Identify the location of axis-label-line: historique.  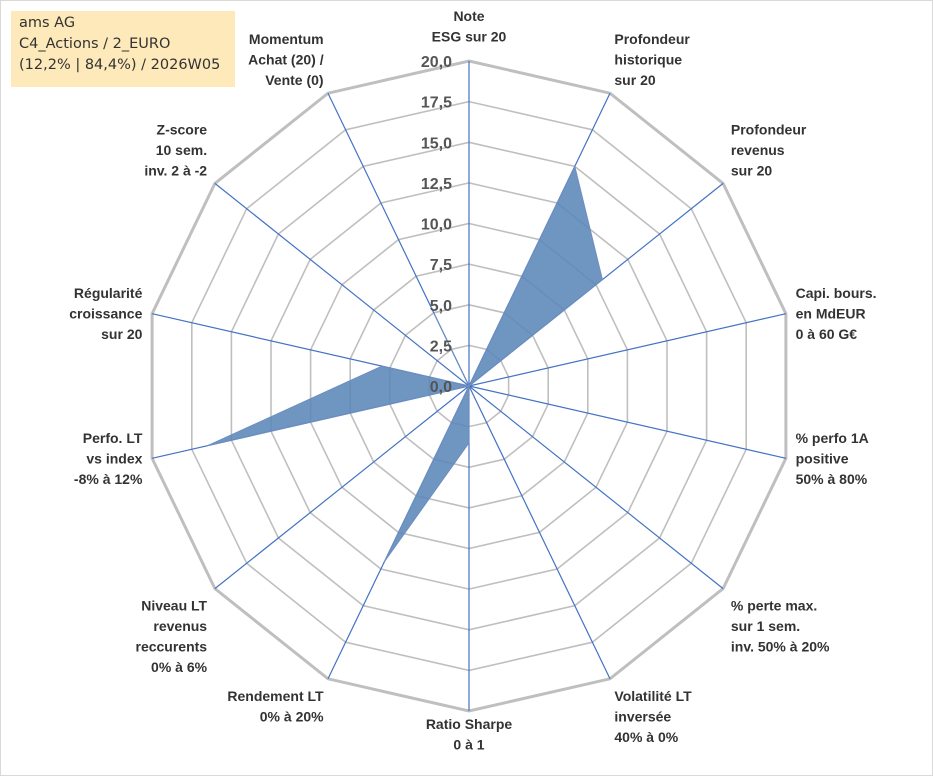
(648, 60).